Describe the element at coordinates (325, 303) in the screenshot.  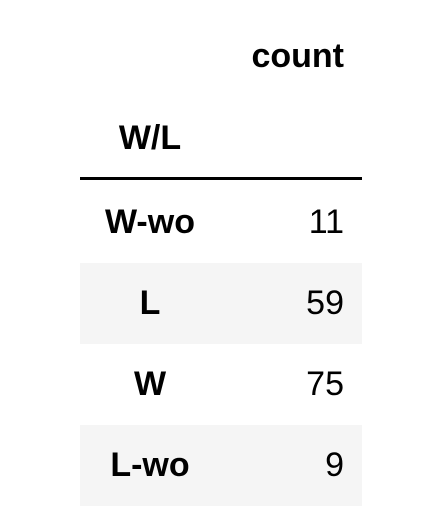
I see `count-cell: 59` at that location.